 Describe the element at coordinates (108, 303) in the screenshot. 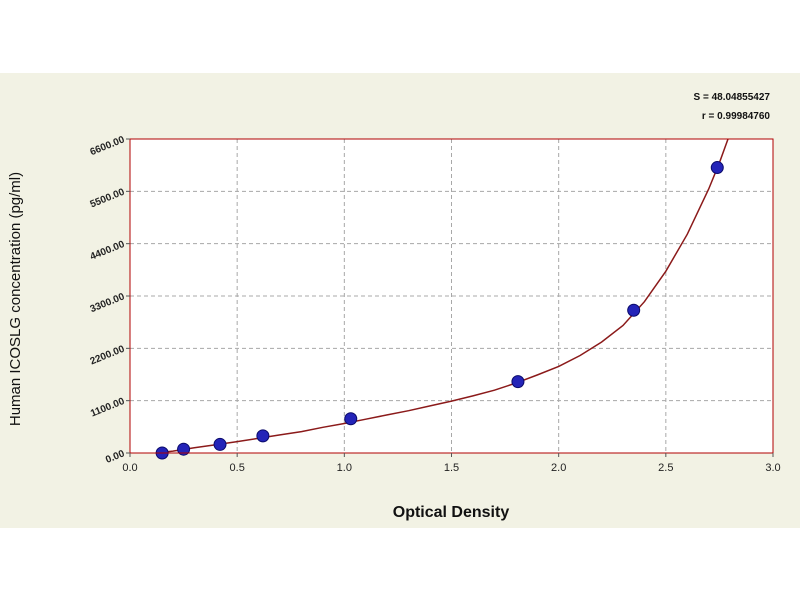

I see `y-tick-label: 3300.00` at that location.